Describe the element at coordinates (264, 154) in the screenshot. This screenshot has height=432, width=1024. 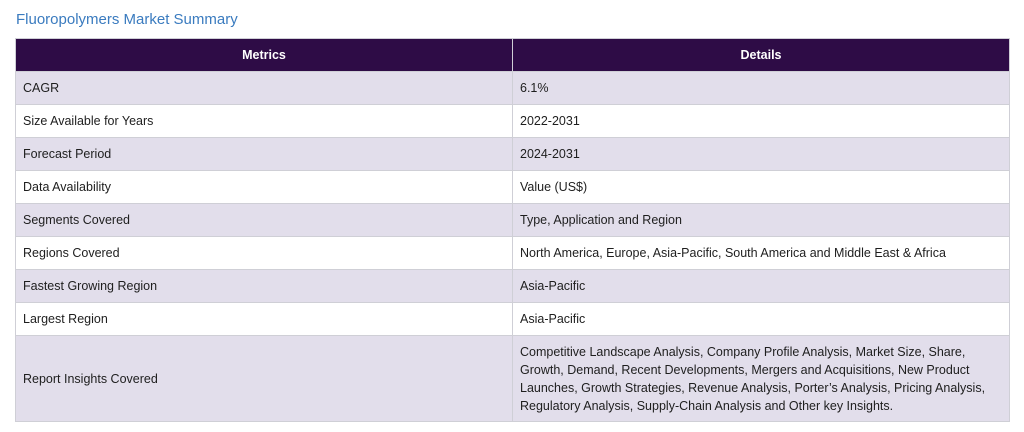
I see `metric-cell: Forecast Period` at that location.